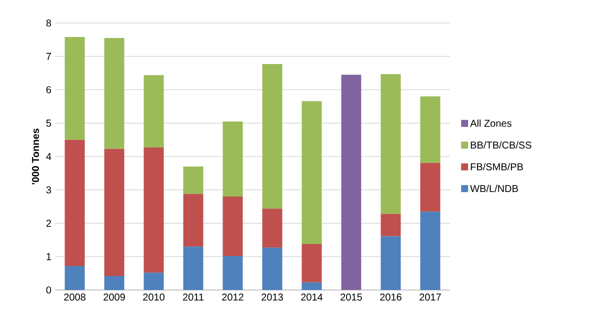 Image resolution: width=595 pixels, height=333 pixels. What do you see at coordinates (491, 123) in the screenshot?
I see `legend-label: All Zones` at bounding box center [491, 123].